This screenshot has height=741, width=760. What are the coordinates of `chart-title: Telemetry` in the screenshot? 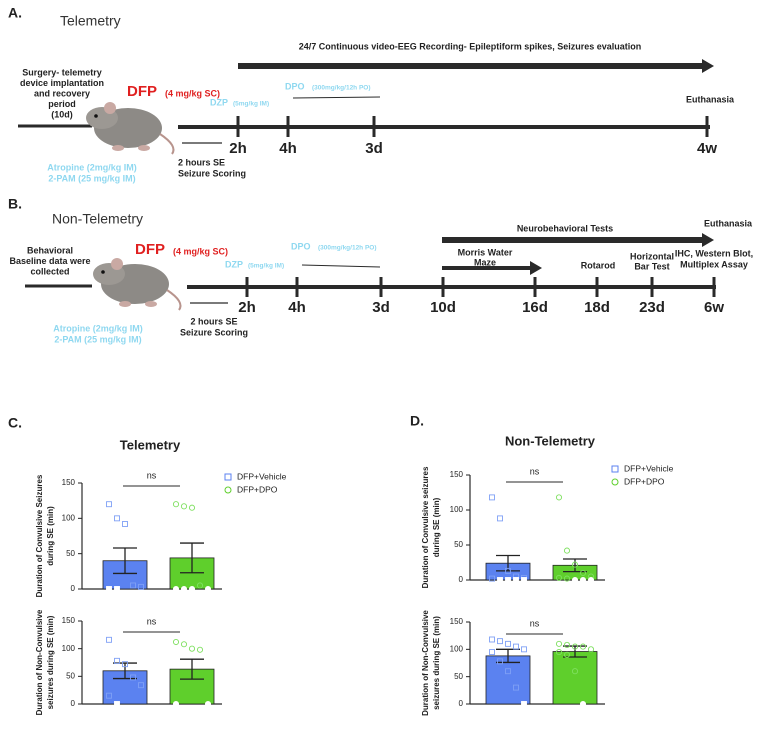 It's located at (150, 444).